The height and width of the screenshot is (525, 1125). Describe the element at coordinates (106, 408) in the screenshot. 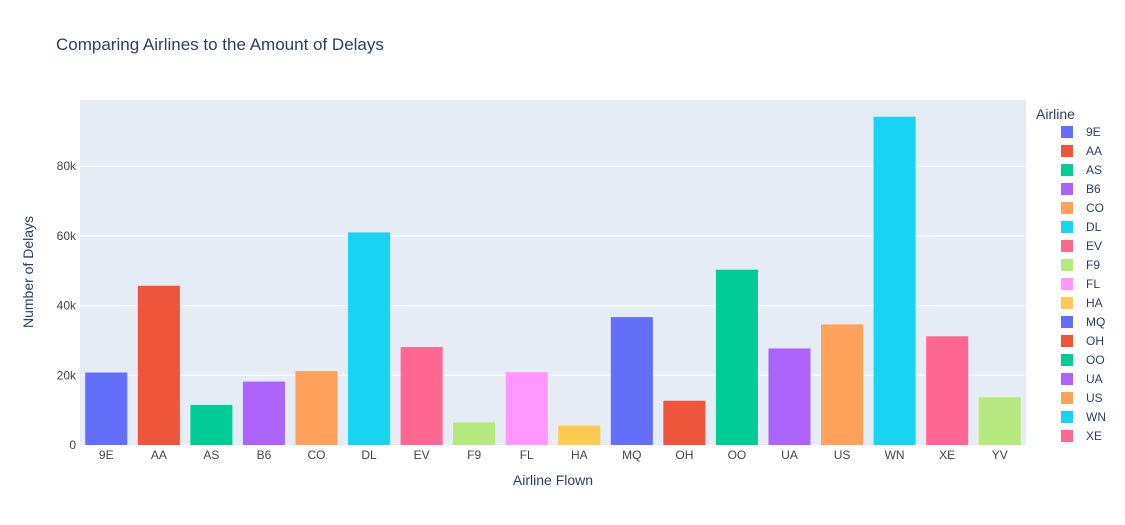

I see `bar-9e` at that location.